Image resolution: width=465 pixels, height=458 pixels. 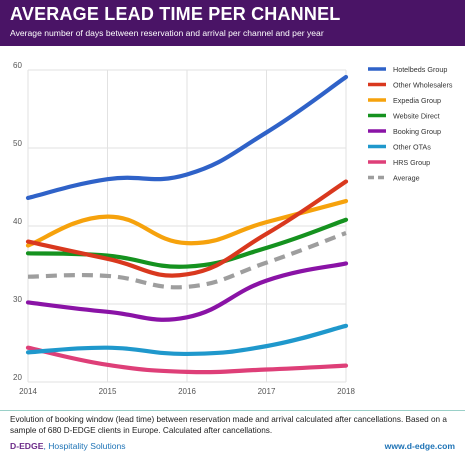 I want to click on x-tick-label: 2017, so click(x=267, y=391).